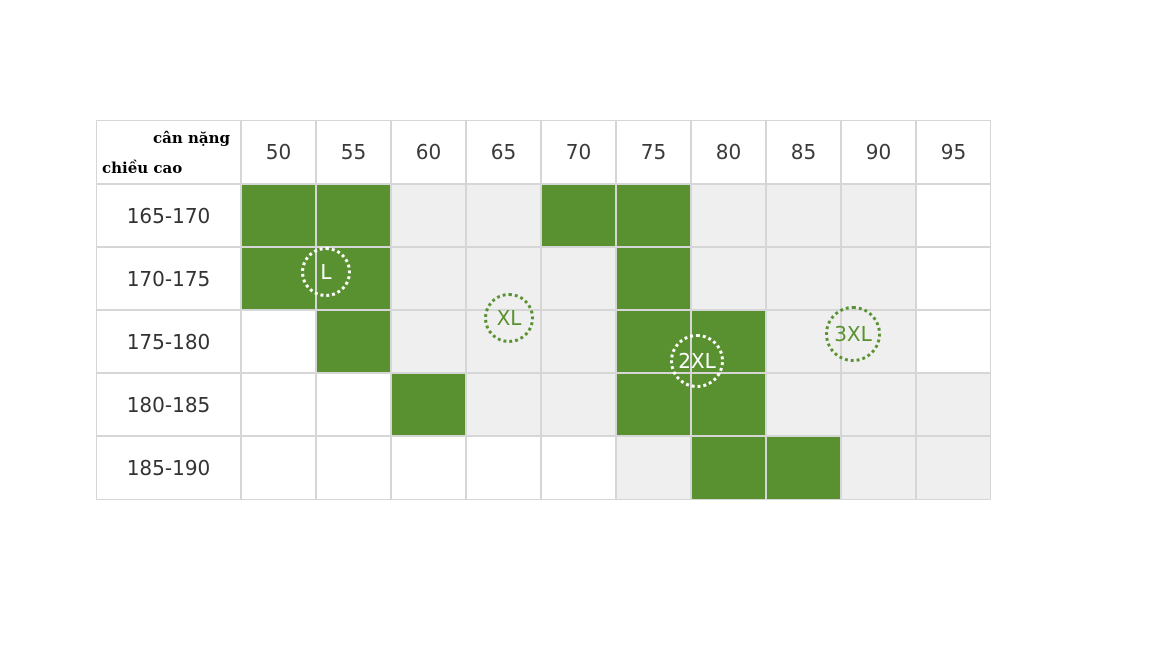 Image resolution: width=1152 pixels, height=648 pixels. What do you see at coordinates (168, 341) in the screenshot?
I see `height-row-label: 175-180` at bounding box center [168, 341].